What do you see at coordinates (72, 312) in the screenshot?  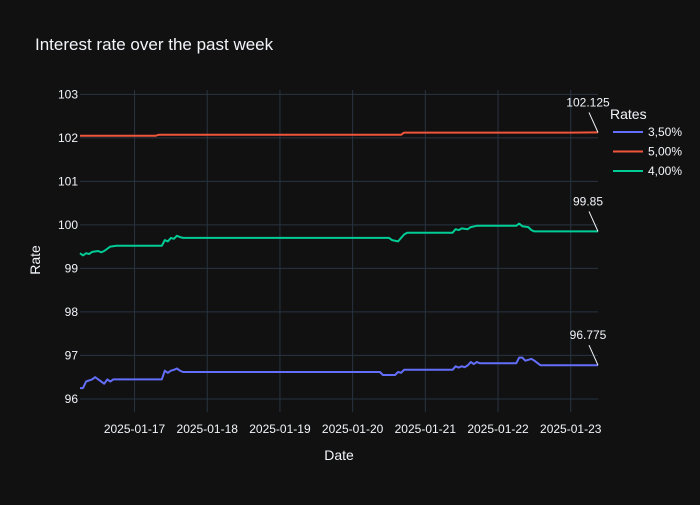 I see `y-tick-label: 98` at bounding box center [72, 312].